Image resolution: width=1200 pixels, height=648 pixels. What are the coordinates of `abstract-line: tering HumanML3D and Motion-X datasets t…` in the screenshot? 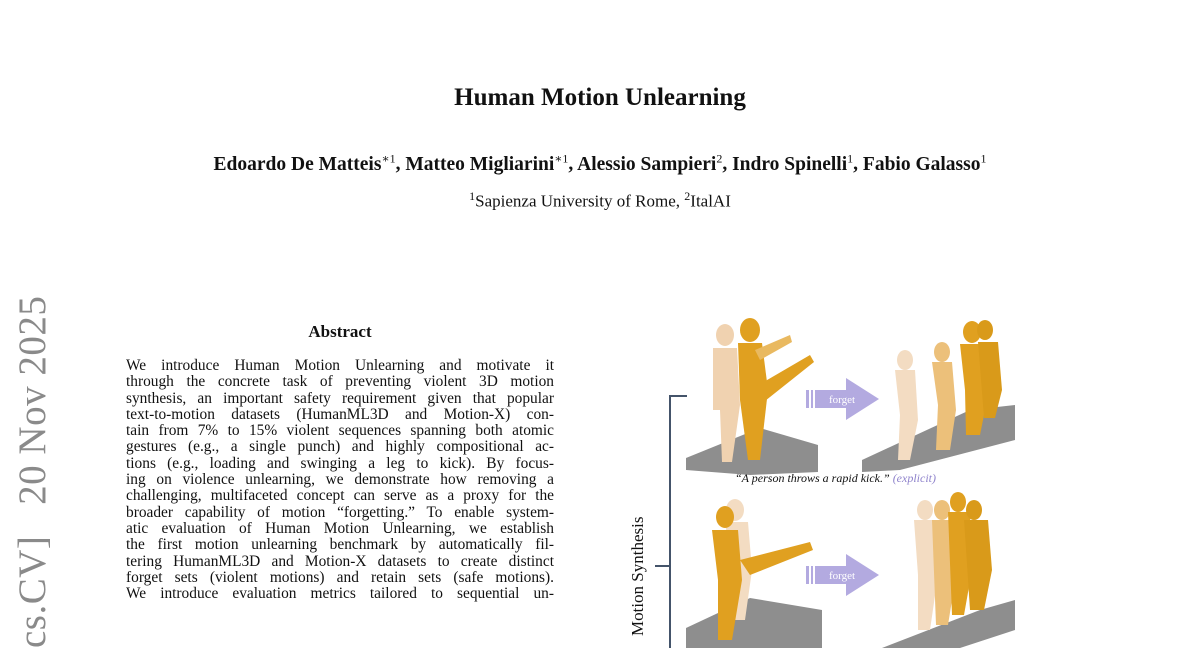 It's located at (340, 561).